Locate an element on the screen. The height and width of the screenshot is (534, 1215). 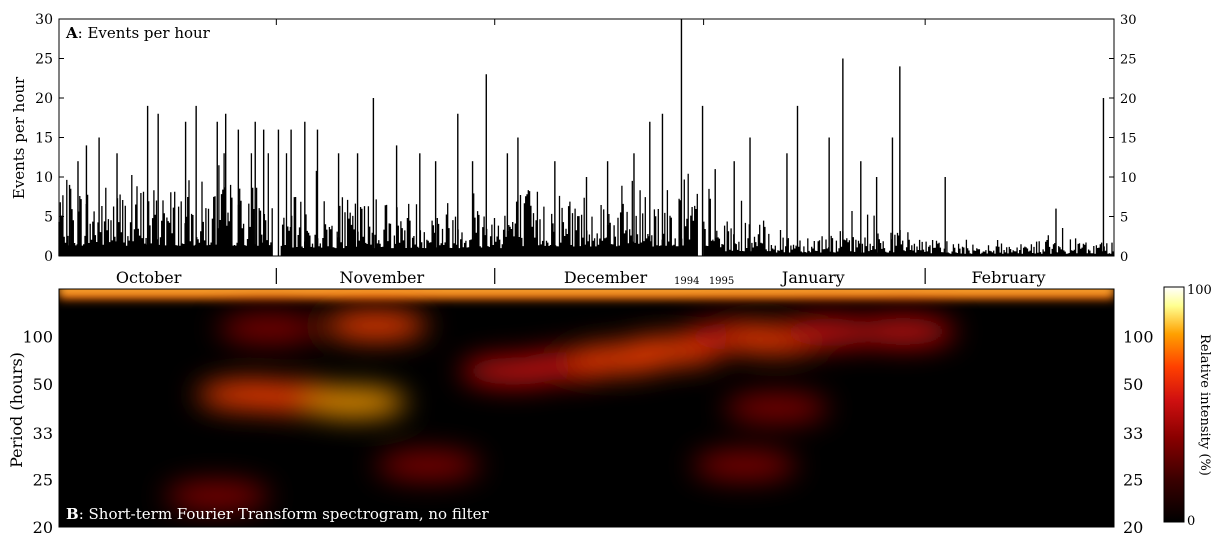
panel-b-y-tick-label-left: 25 is located at coordinates (43, 479).